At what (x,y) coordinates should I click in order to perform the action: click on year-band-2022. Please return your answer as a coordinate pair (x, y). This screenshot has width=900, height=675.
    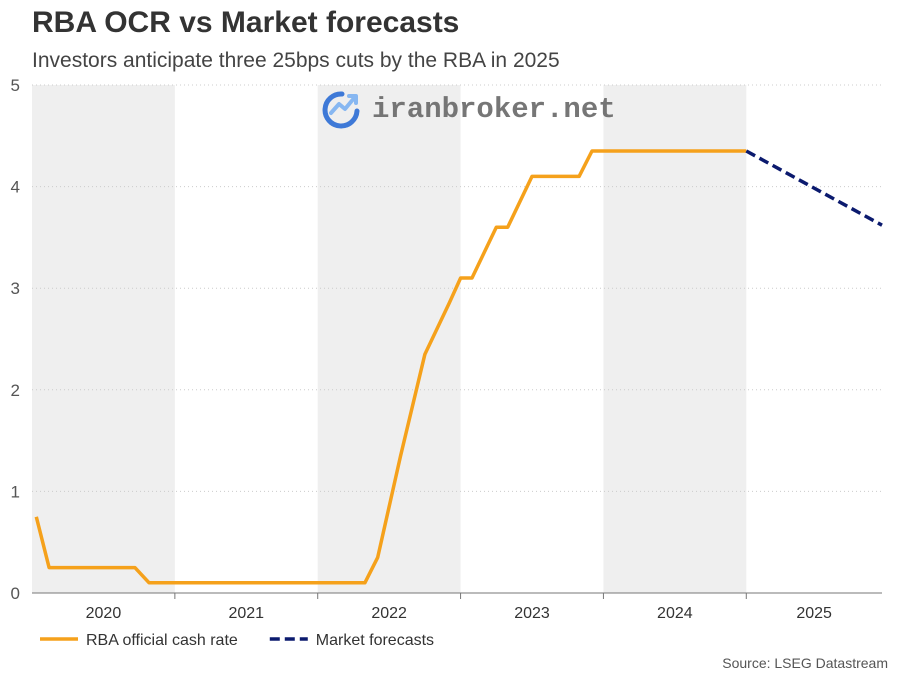
    Looking at the image, I should click on (389, 339).